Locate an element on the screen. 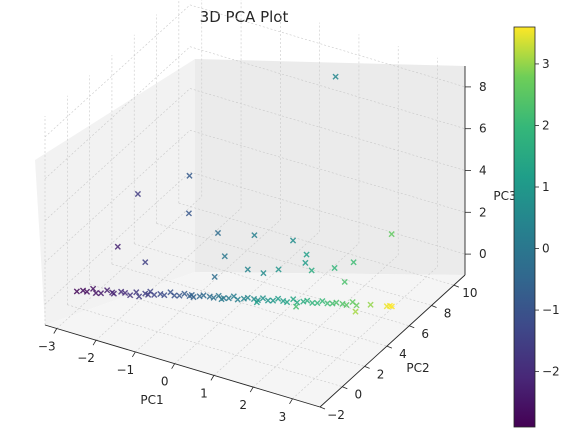 The width and height of the screenshot is (573, 436). colorbar-tick-label: 0 is located at coordinates (546, 249).